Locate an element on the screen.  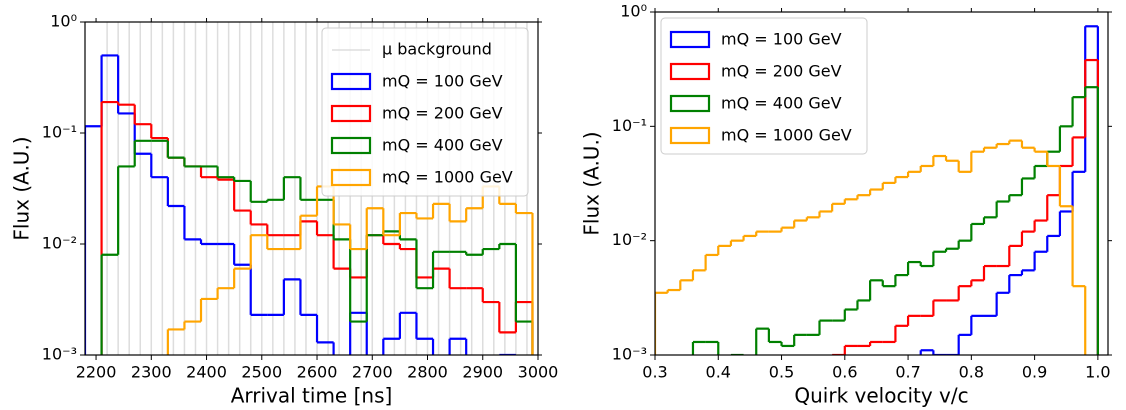
x-tick-label: 0.6 is located at coordinates (844, 372).